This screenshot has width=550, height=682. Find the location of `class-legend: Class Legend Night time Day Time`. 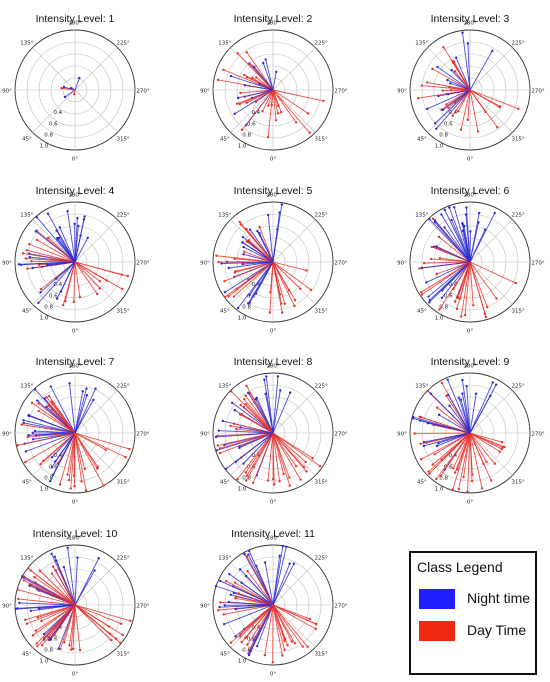

class-legend: Class Legend Night time Day Time is located at coordinates (473, 613).